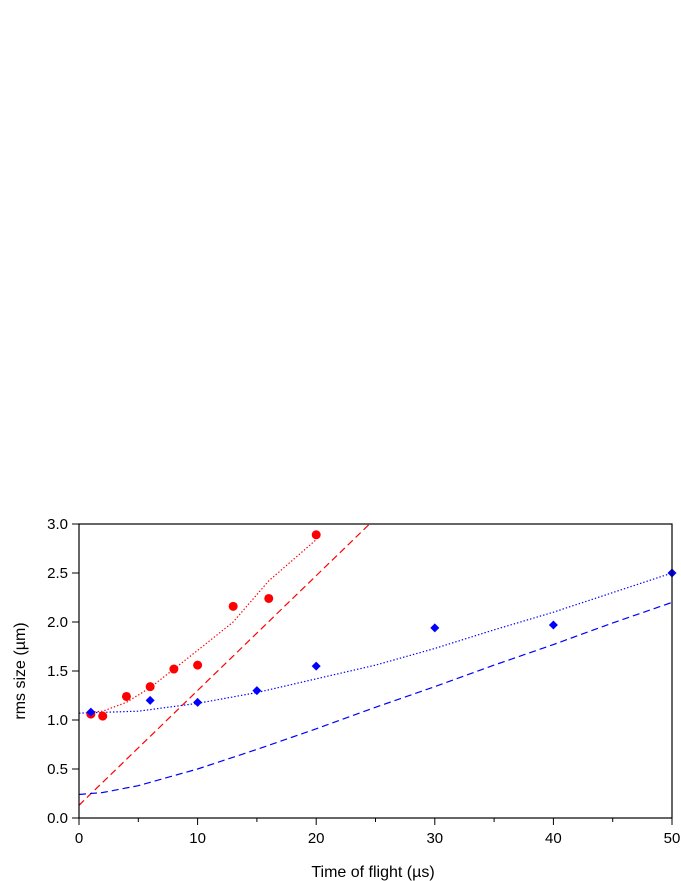  Describe the element at coordinates (57, 671) in the screenshot. I see `y-tick-label: 1.5` at that location.